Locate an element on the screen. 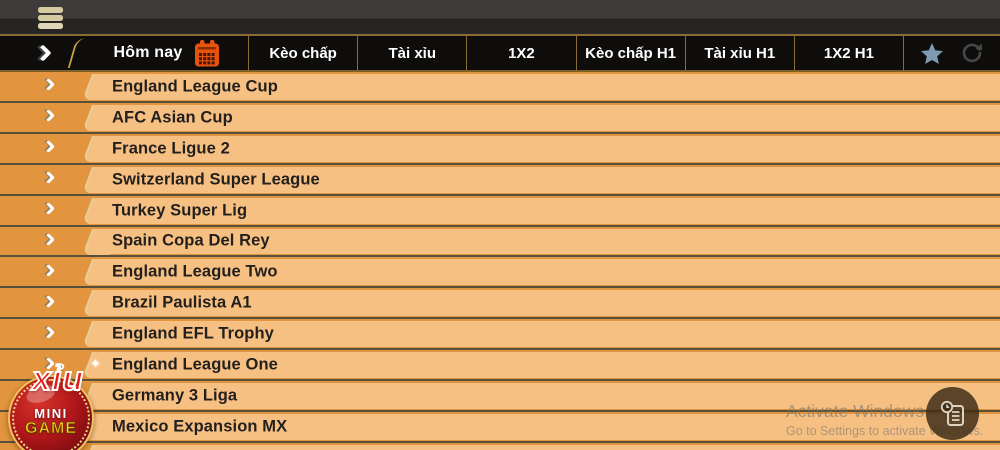  tab-tai-xiu-h1: Tài xỉu H1 is located at coordinates (739, 53).